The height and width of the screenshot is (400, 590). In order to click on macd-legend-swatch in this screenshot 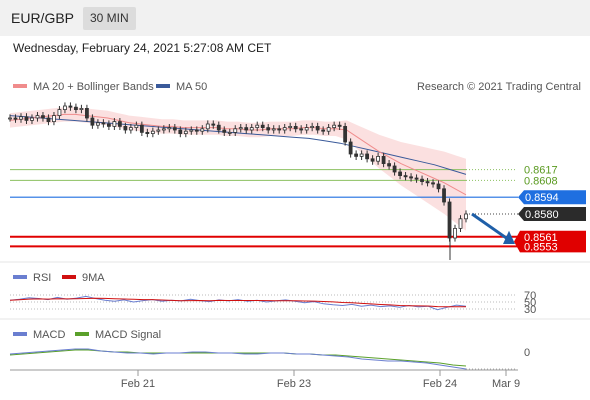, I will do `click(20, 334)`.